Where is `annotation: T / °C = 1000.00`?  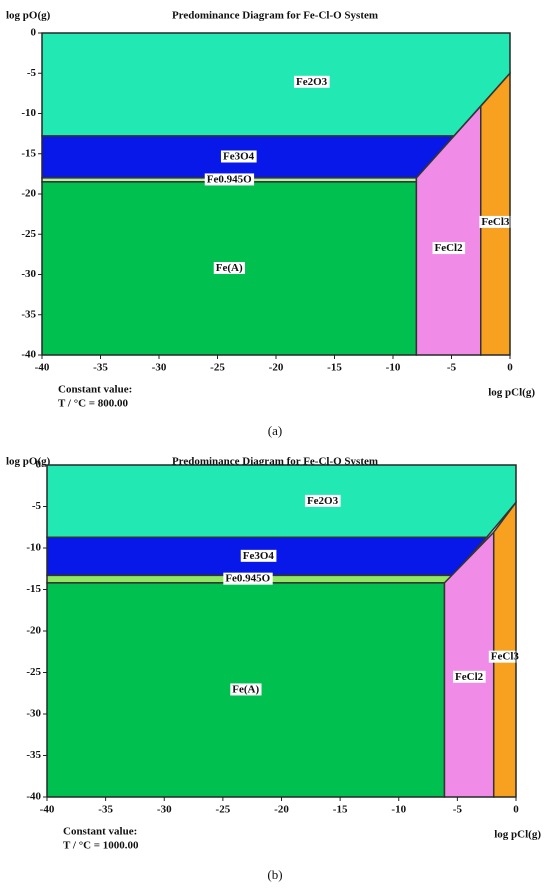 annotation: T / °C = 1000.00 is located at coordinates (101, 846).